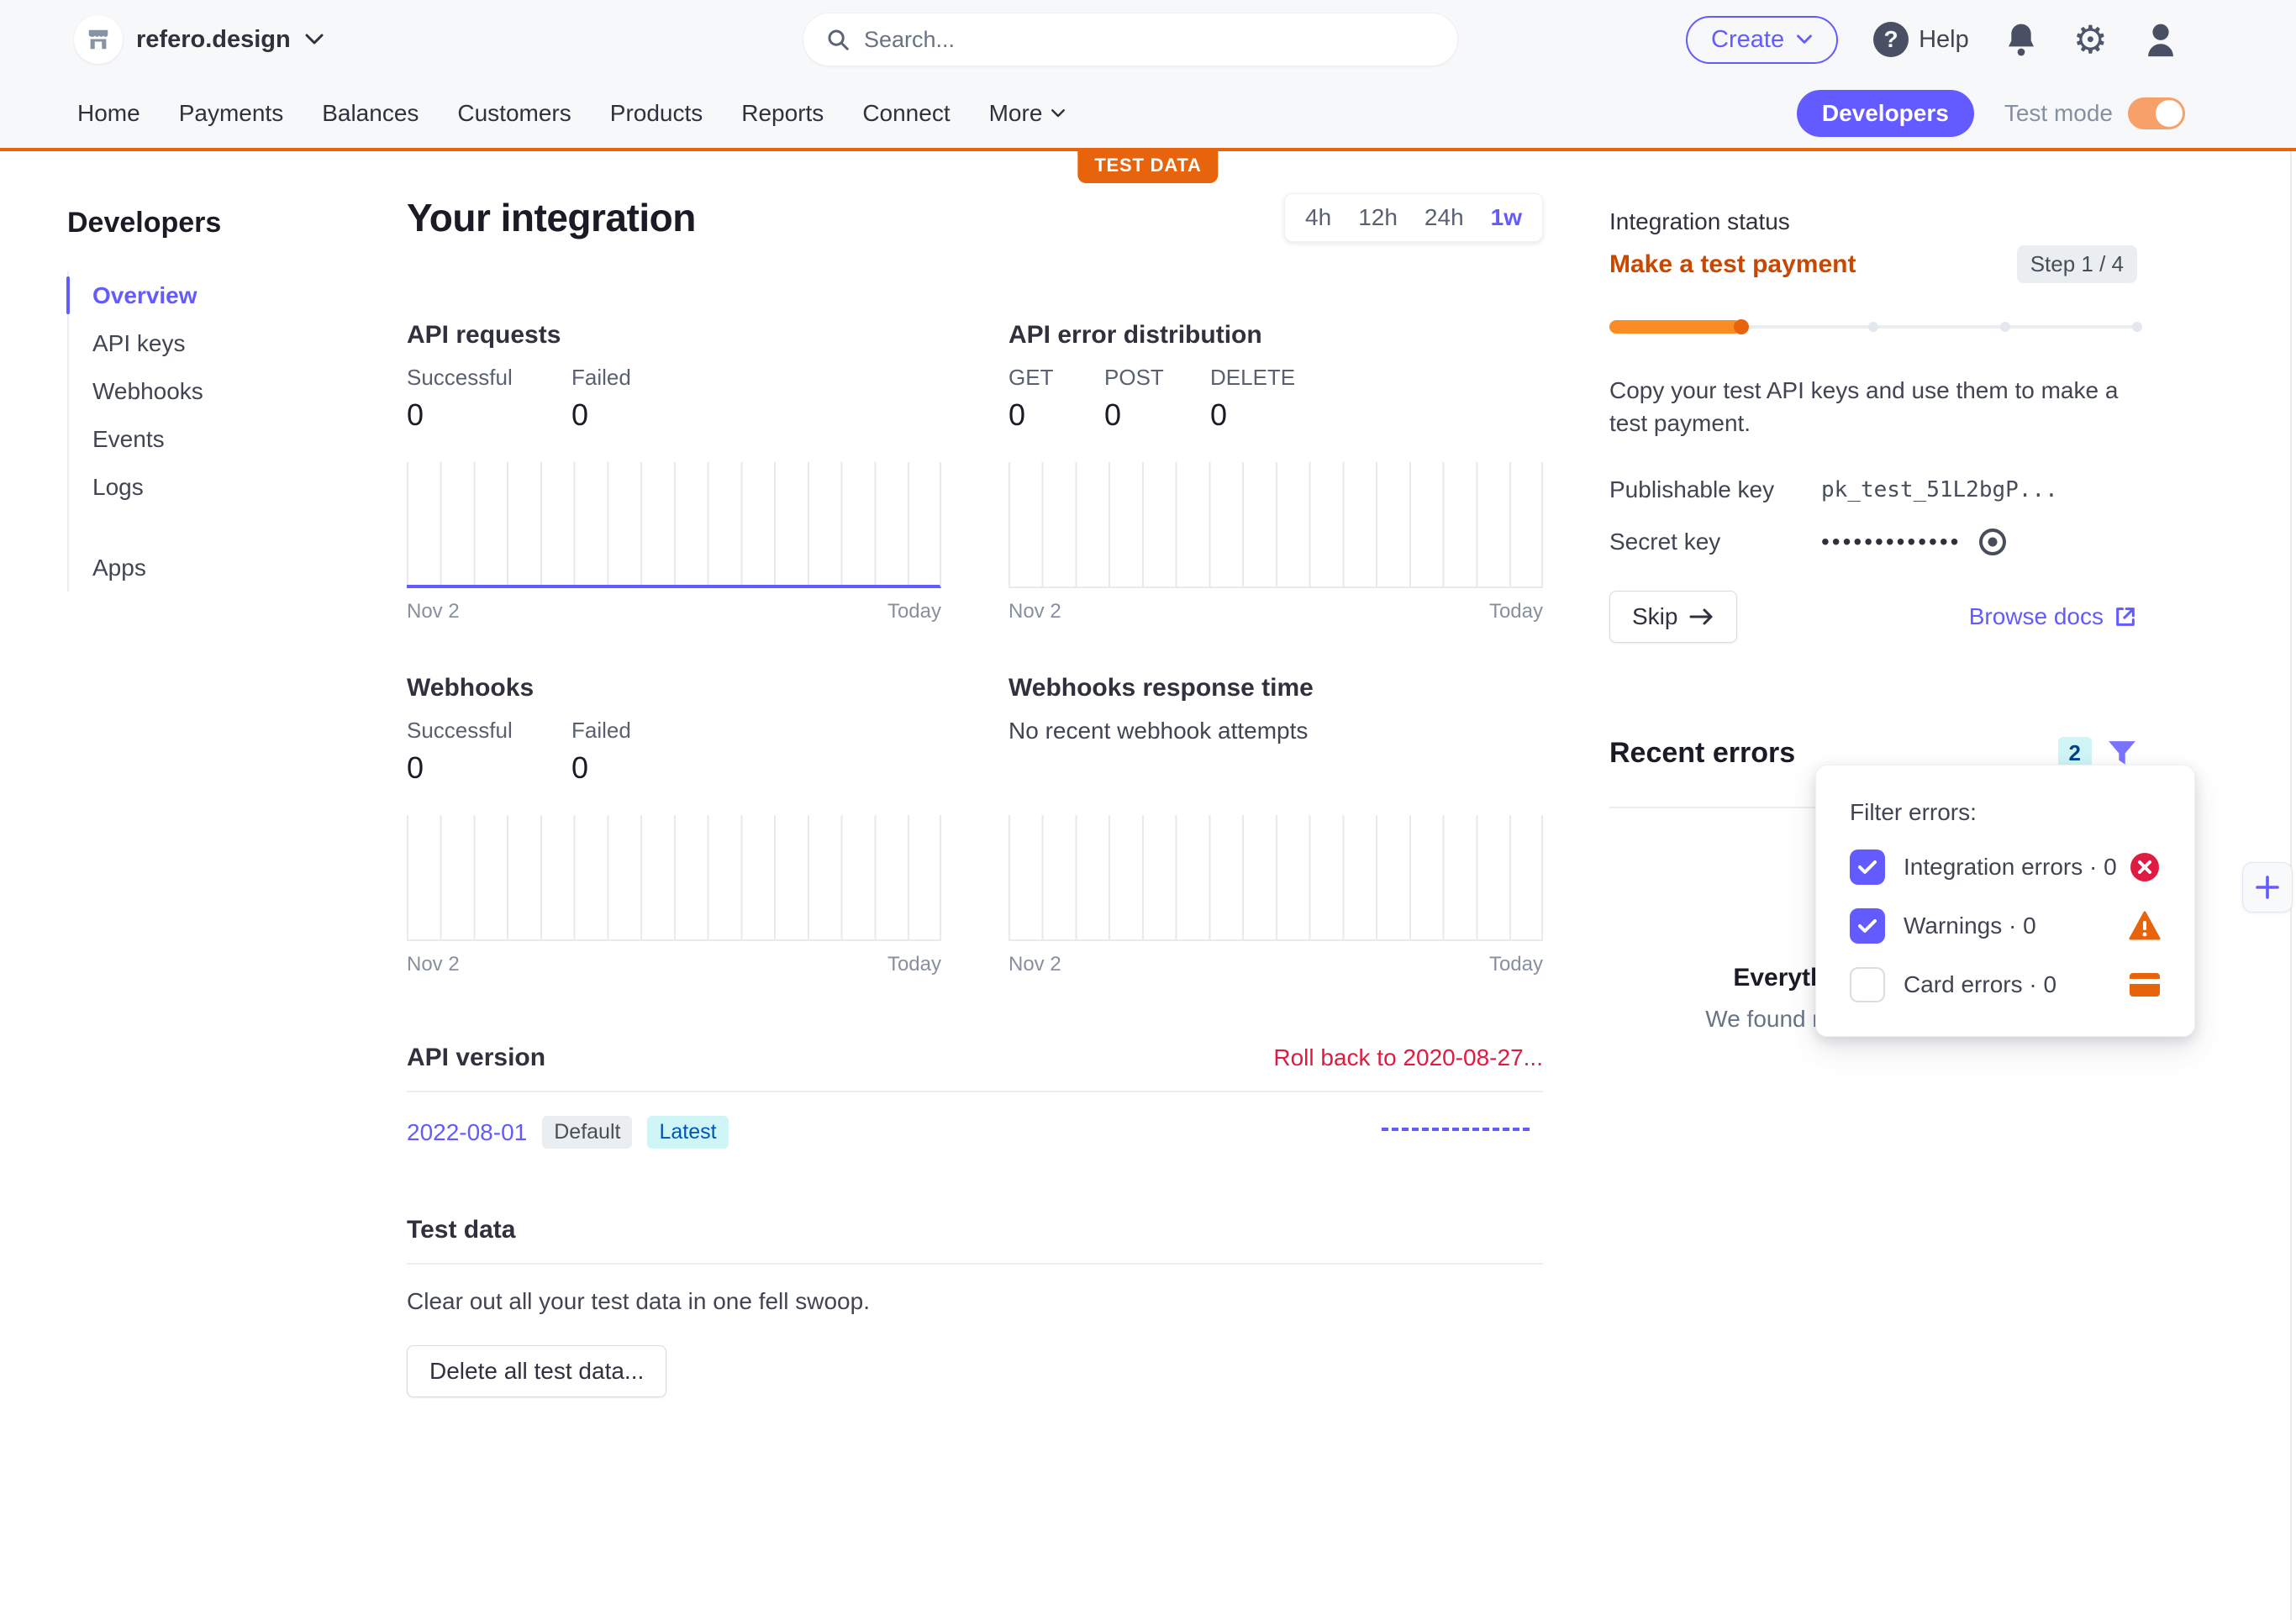 This screenshot has width=2296, height=1620. What do you see at coordinates (226, 295) in the screenshot?
I see `sidebar-item-overview: Overview` at bounding box center [226, 295].